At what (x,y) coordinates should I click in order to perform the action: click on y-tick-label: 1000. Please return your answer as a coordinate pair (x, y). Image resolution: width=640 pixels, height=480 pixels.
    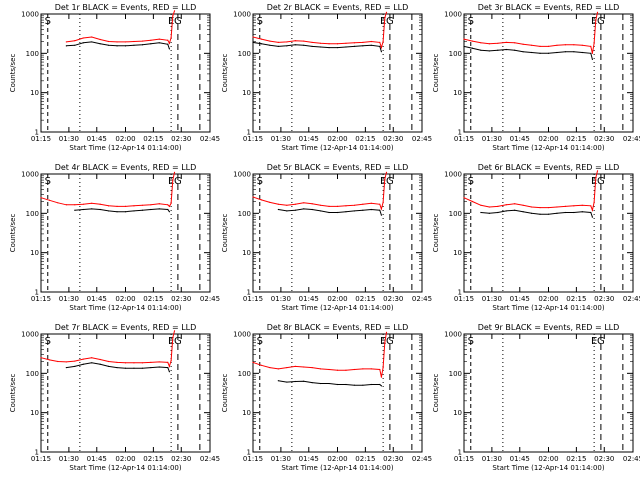
    Looking at the image, I should click on (242, 175).